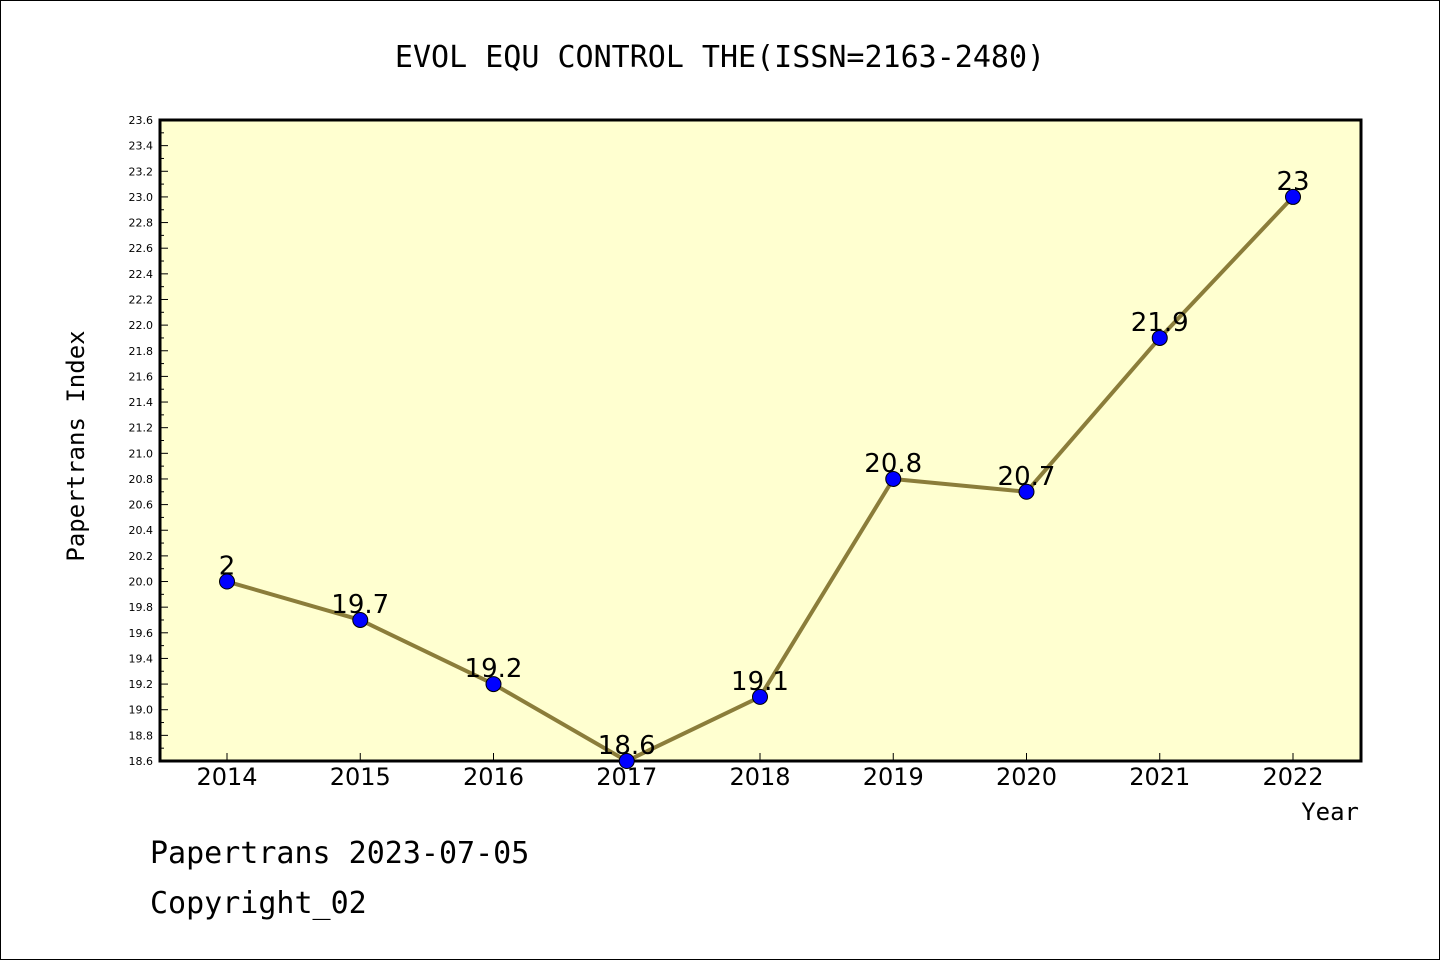 The image size is (1440, 960). Describe the element at coordinates (141, 607) in the screenshot. I see `y-tick-label: 19.8` at that location.